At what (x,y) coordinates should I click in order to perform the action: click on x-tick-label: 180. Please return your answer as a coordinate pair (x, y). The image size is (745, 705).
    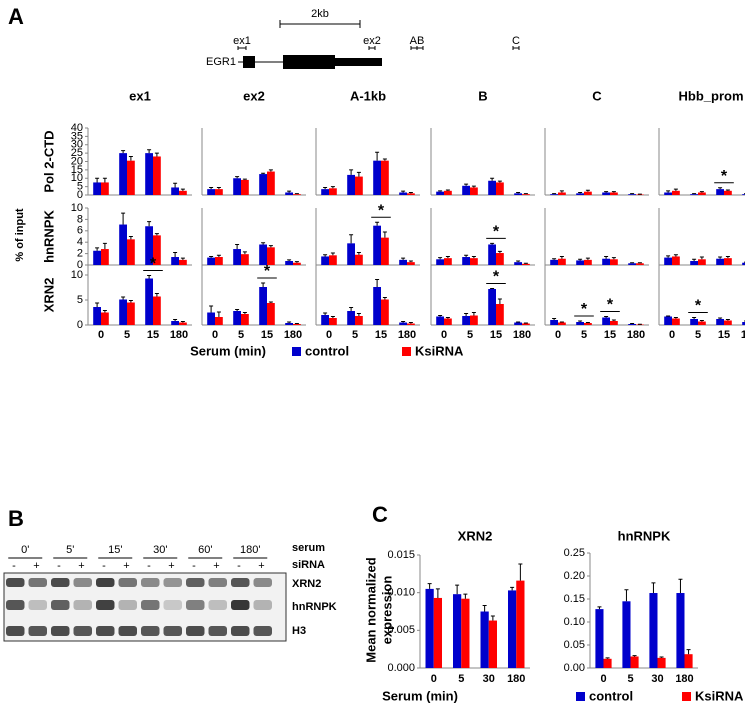
    Looking at the image, I should click on (179, 335).